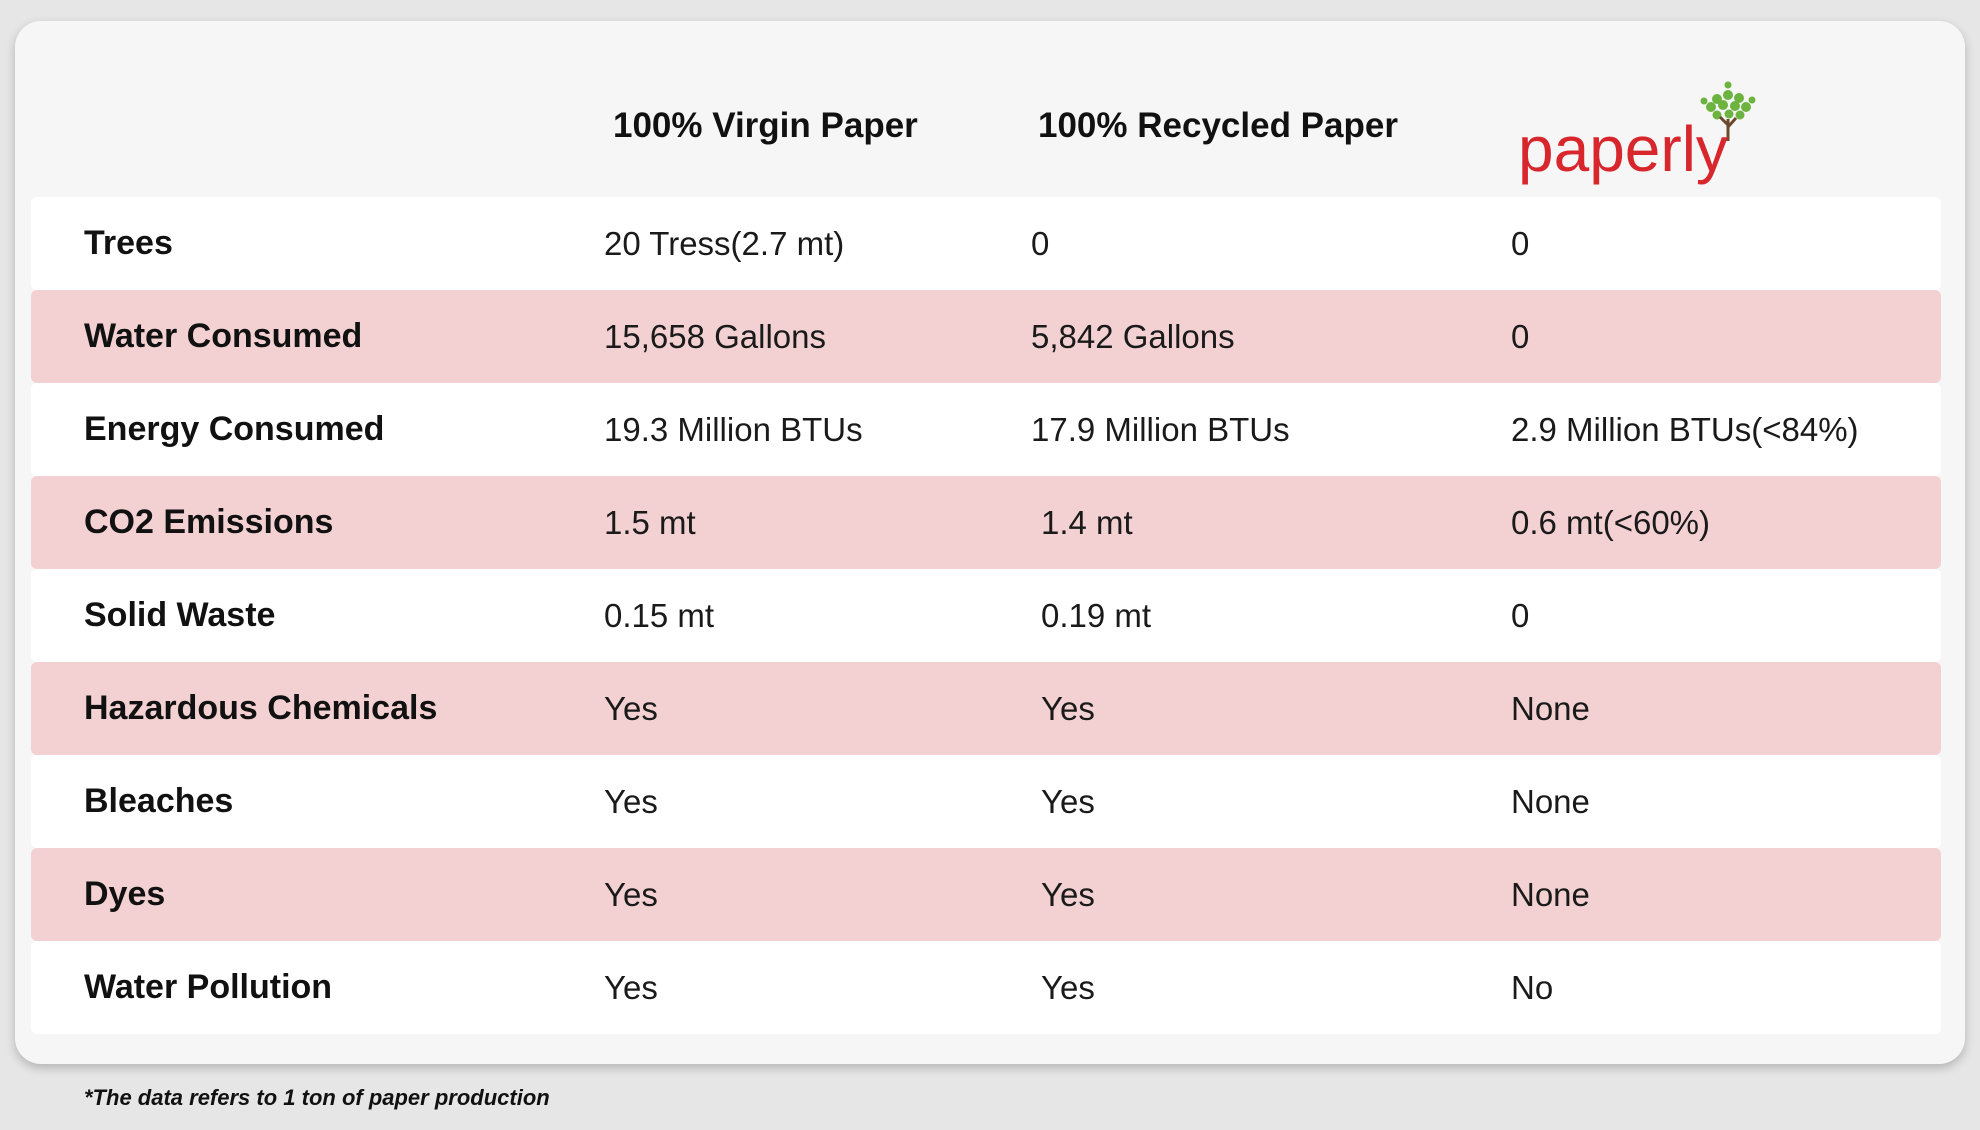 The height and width of the screenshot is (1130, 1980). I want to click on table-row: Water Pollution Yes Yes No, so click(986, 987).